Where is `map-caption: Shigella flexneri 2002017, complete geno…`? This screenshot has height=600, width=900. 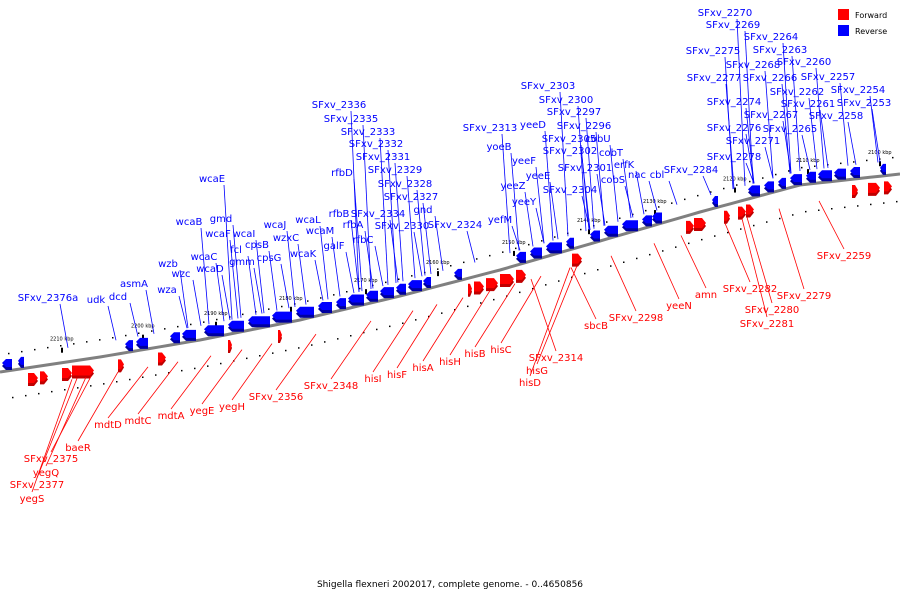
map-caption: Shigella flexneri 2002017, complete geno… is located at coordinates (450, 585).